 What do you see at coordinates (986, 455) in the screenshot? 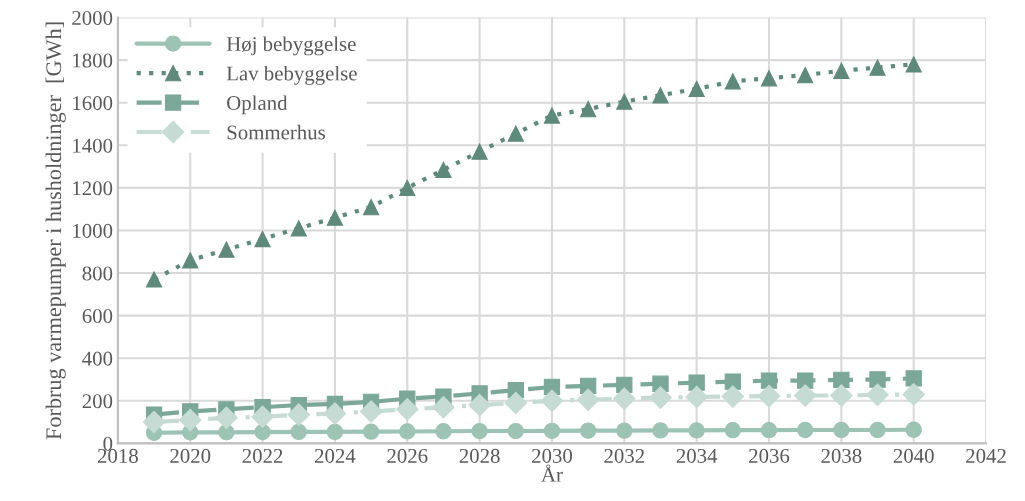
I see `x-tick-label: 2042` at bounding box center [986, 455].